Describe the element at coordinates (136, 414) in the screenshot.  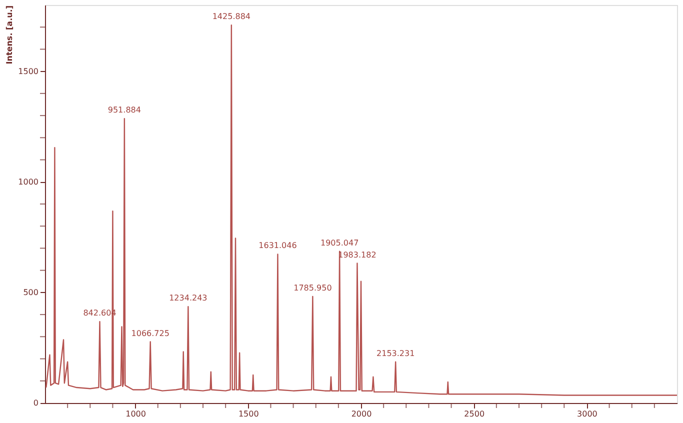
I see `x-tick-label: 1000` at that location.